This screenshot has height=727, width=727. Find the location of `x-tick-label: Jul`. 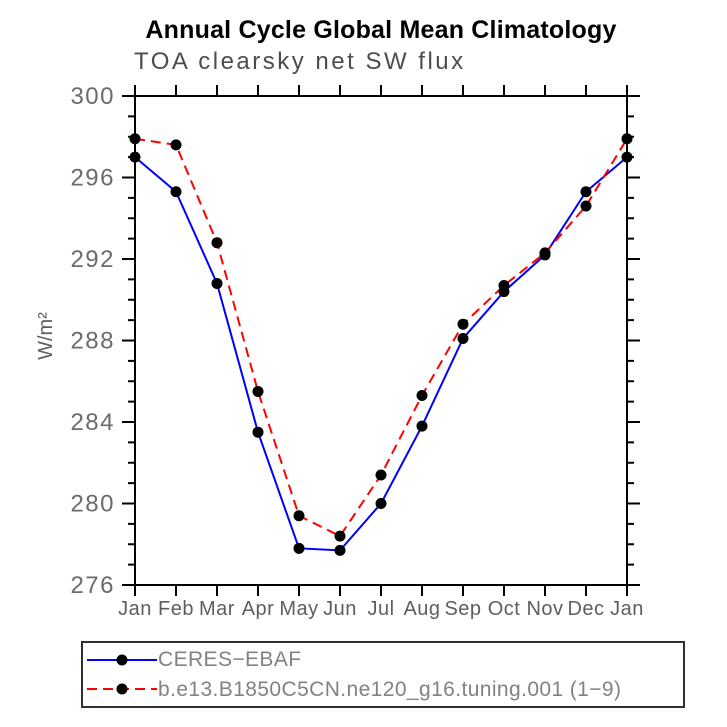

x-tick-label: Jul is located at coordinates (380, 609).